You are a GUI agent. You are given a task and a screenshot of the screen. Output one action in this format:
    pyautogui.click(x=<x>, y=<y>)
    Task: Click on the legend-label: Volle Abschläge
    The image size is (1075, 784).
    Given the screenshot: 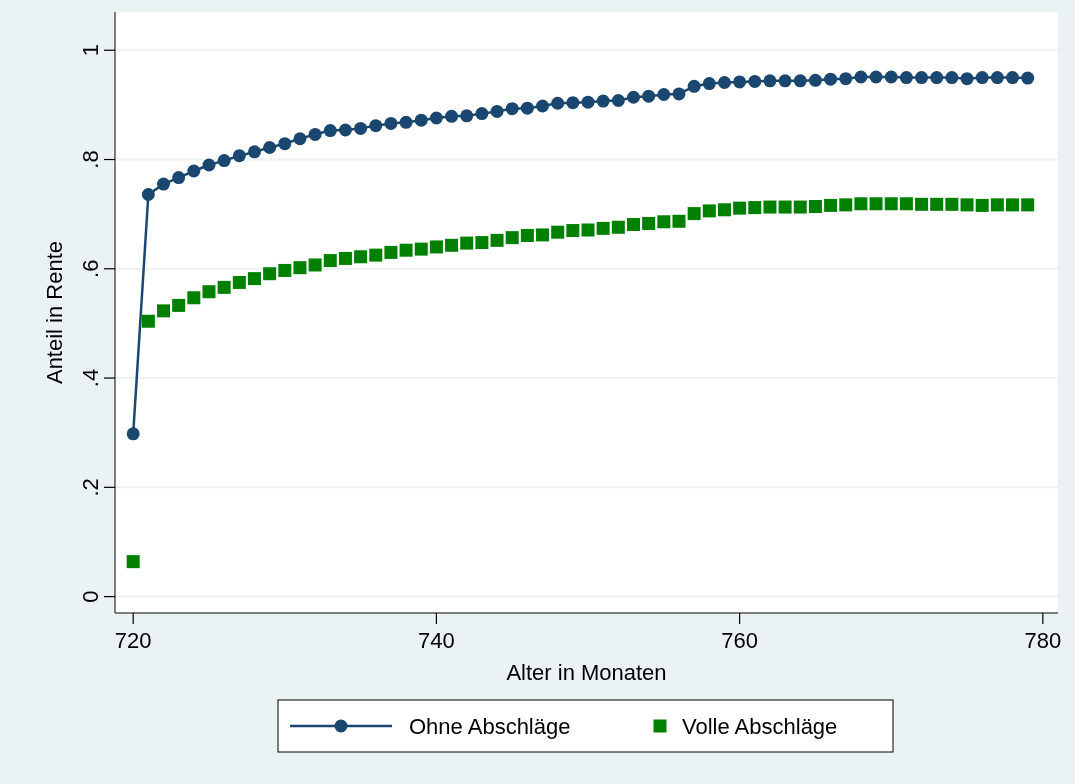 What is the action you would take?
    pyautogui.click(x=760, y=726)
    